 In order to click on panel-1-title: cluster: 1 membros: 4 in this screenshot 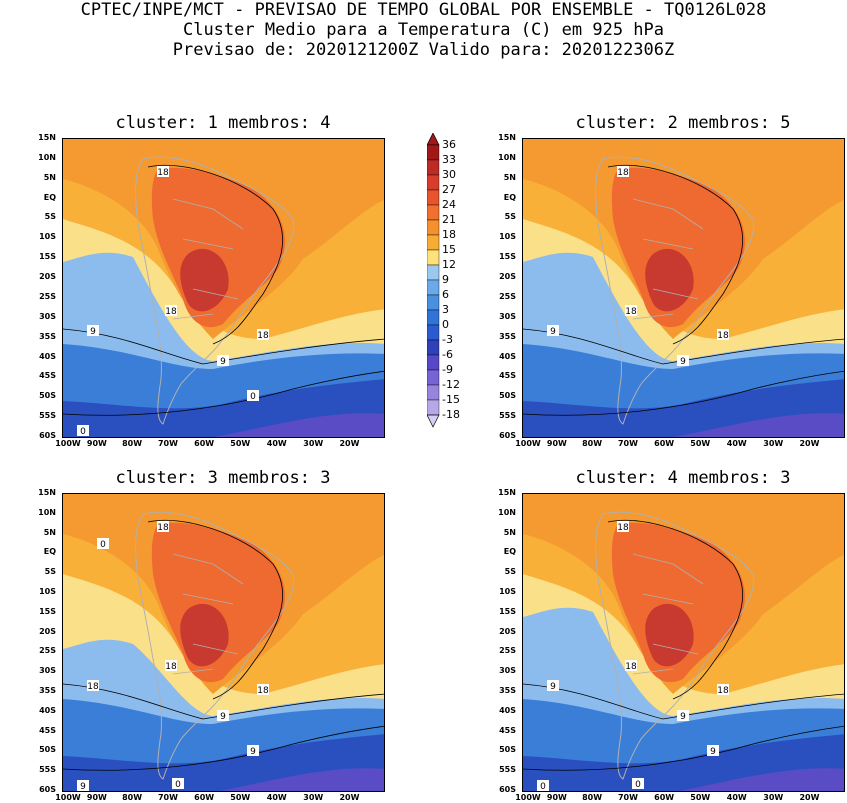, I will do `click(223, 123)`.